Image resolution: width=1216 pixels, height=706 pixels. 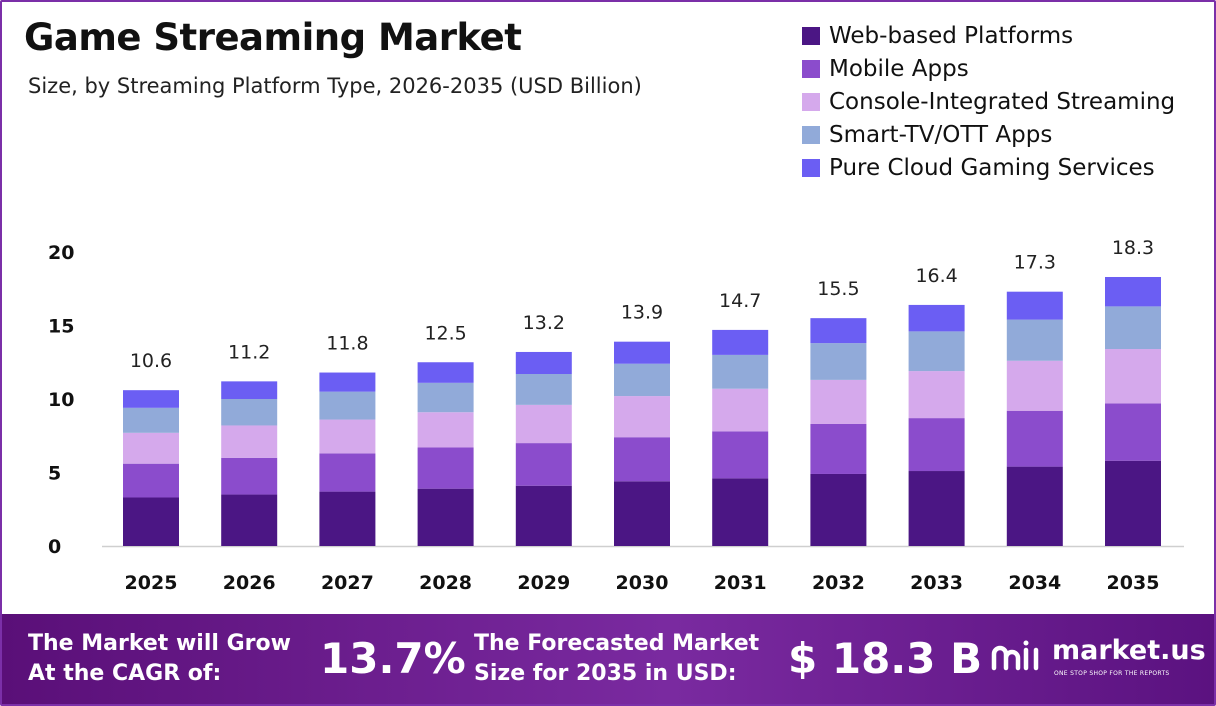 I want to click on cagr-label-line1: The Market will Grow, so click(x=159, y=643).